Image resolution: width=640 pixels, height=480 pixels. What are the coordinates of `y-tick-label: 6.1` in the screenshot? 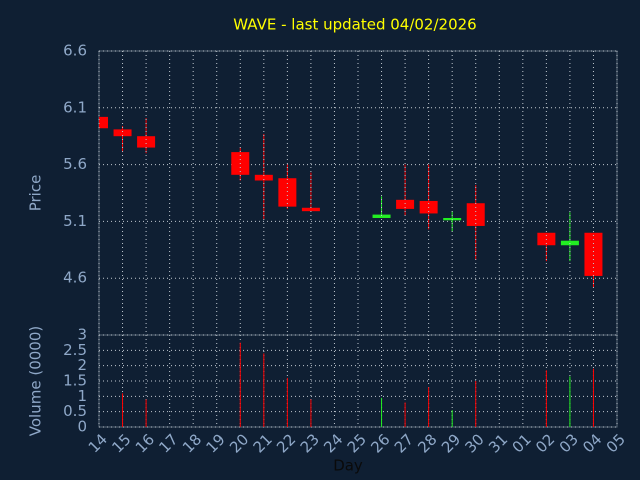 It's located at (75, 107).